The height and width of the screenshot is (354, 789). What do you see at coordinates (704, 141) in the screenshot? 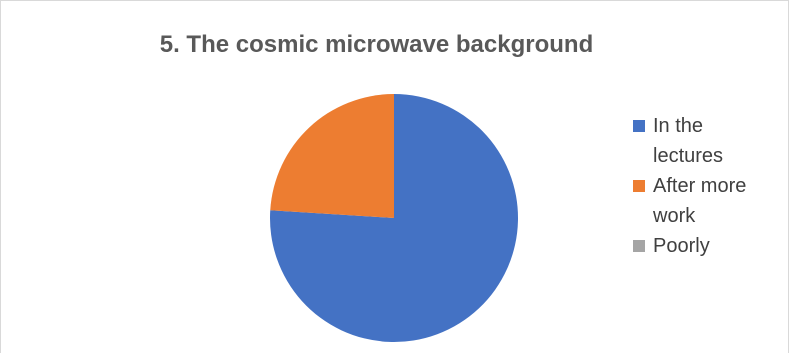
I see `legend-item-in-the-lectures: In the lectures` at bounding box center [704, 141].